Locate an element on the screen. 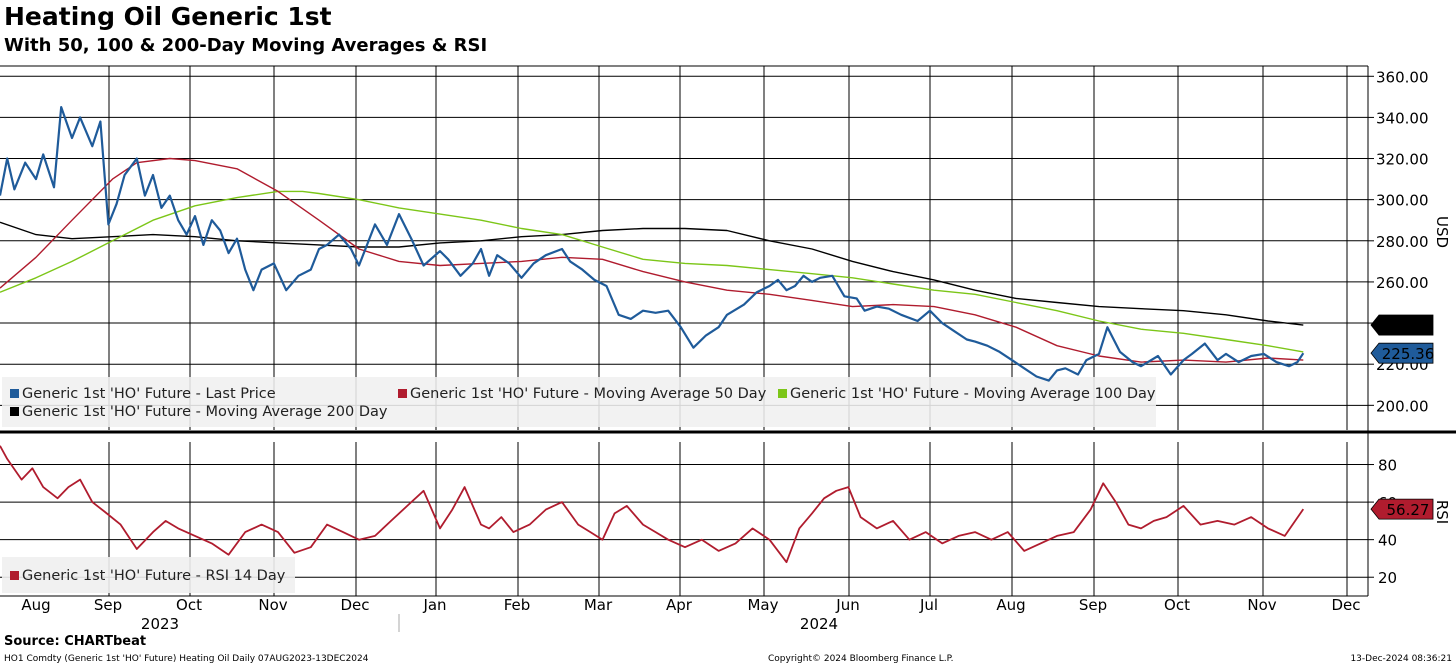  legend-label-rsi: Generic 1st 'HO' Future - RSI 14 Day is located at coordinates (154, 576).